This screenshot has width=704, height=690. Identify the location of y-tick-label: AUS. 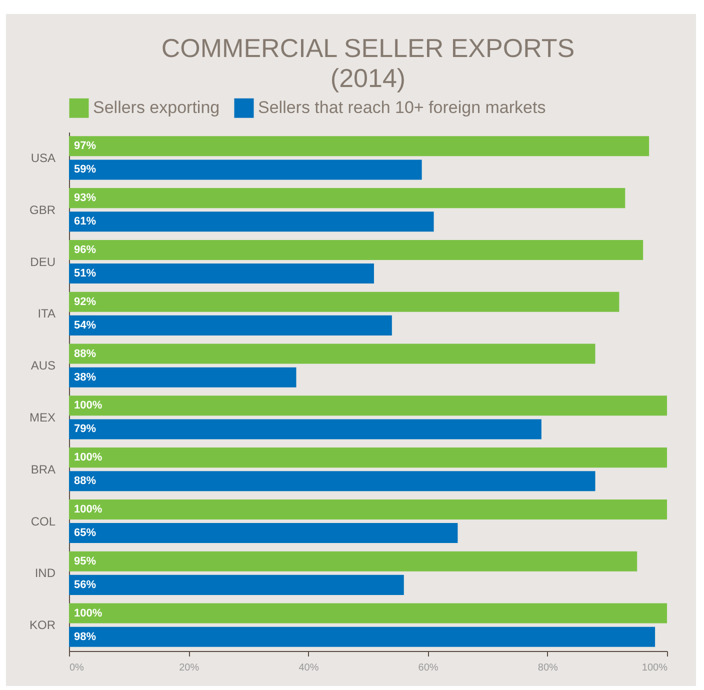
(43, 365).